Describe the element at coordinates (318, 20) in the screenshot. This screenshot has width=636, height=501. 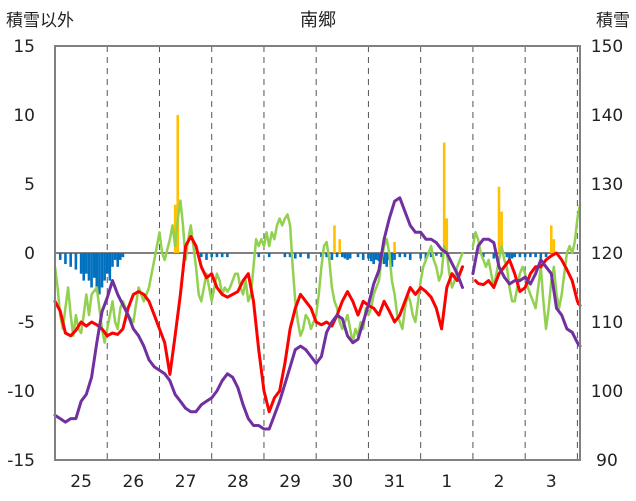
I see `chart-title: 南郷` at that location.